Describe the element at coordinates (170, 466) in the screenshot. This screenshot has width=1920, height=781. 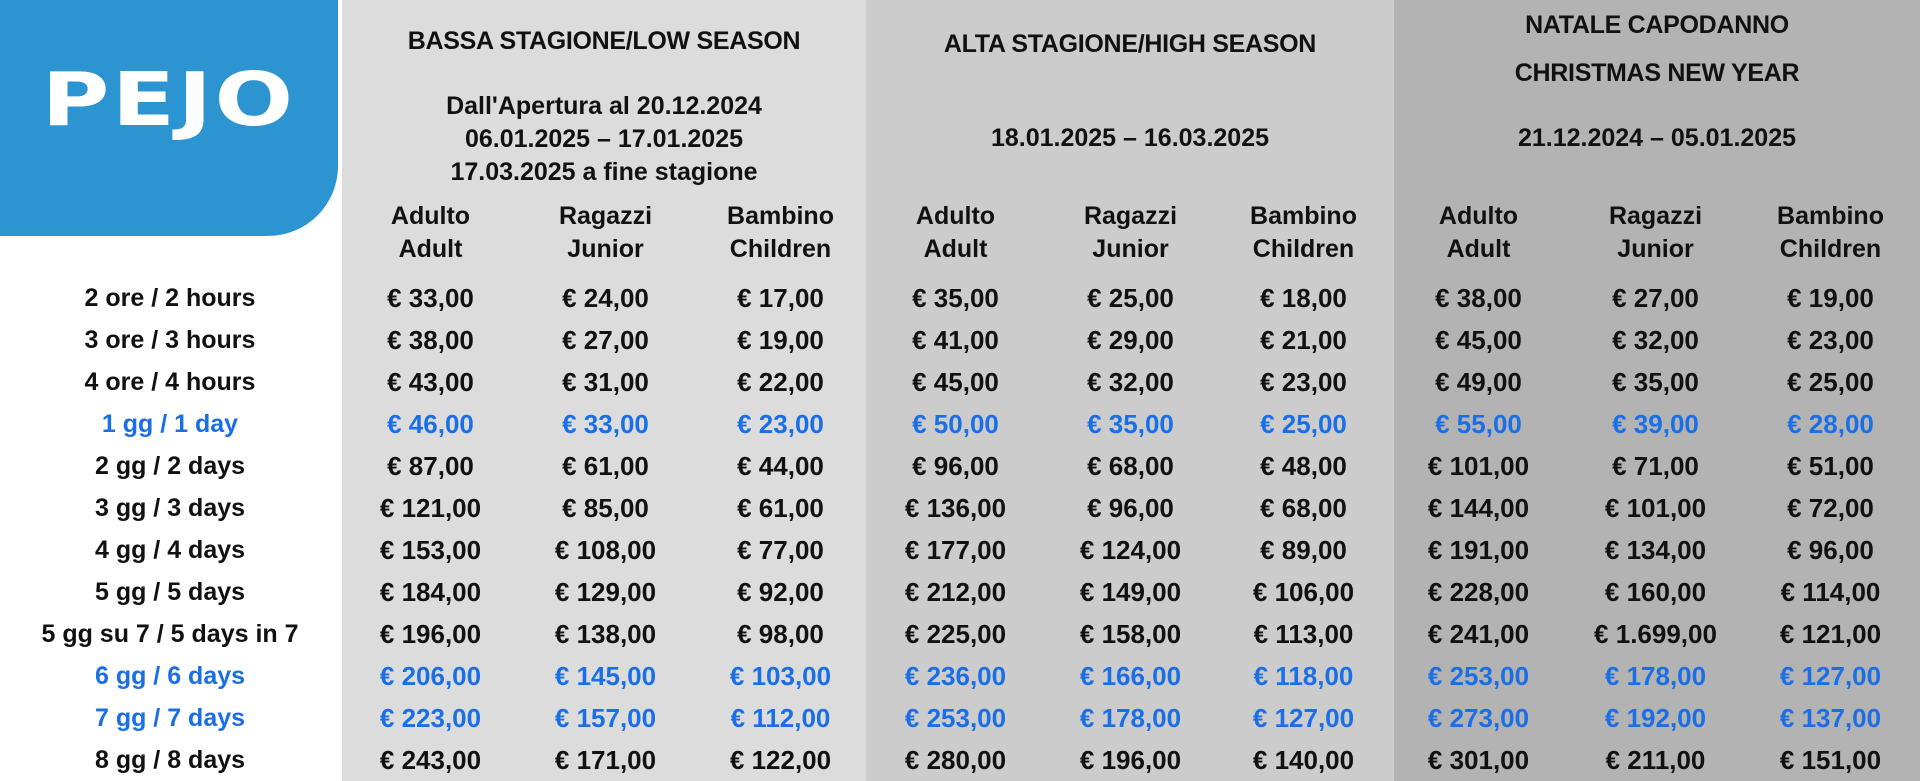
I see `duration-label: 2 gg / 2 days` at that location.